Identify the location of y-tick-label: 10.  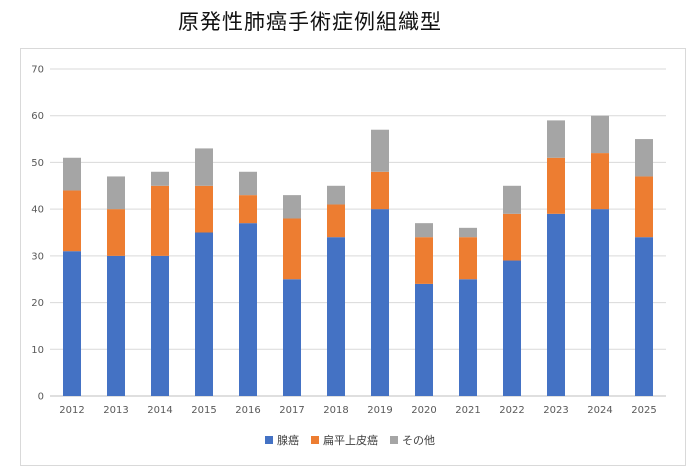
(37, 350).